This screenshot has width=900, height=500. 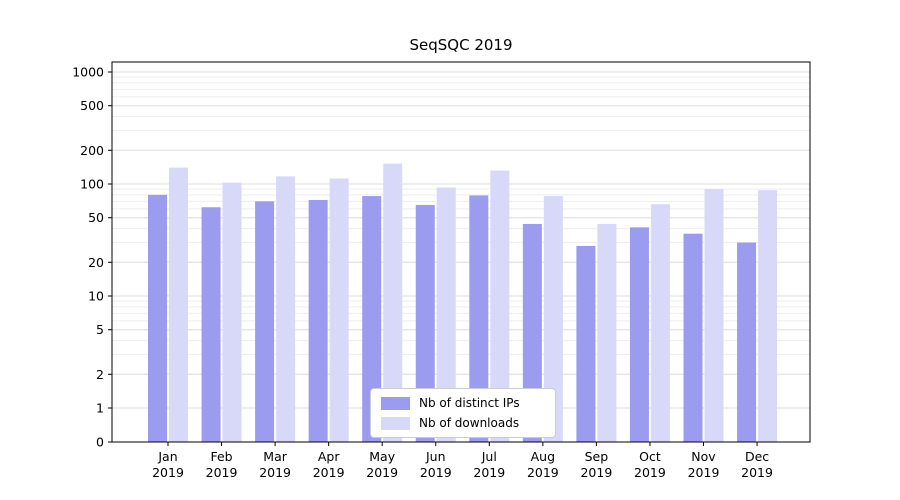 What do you see at coordinates (435, 456) in the screenshot?
I see `x-tick-label-month: Jun` at bounding box center [435, 456].